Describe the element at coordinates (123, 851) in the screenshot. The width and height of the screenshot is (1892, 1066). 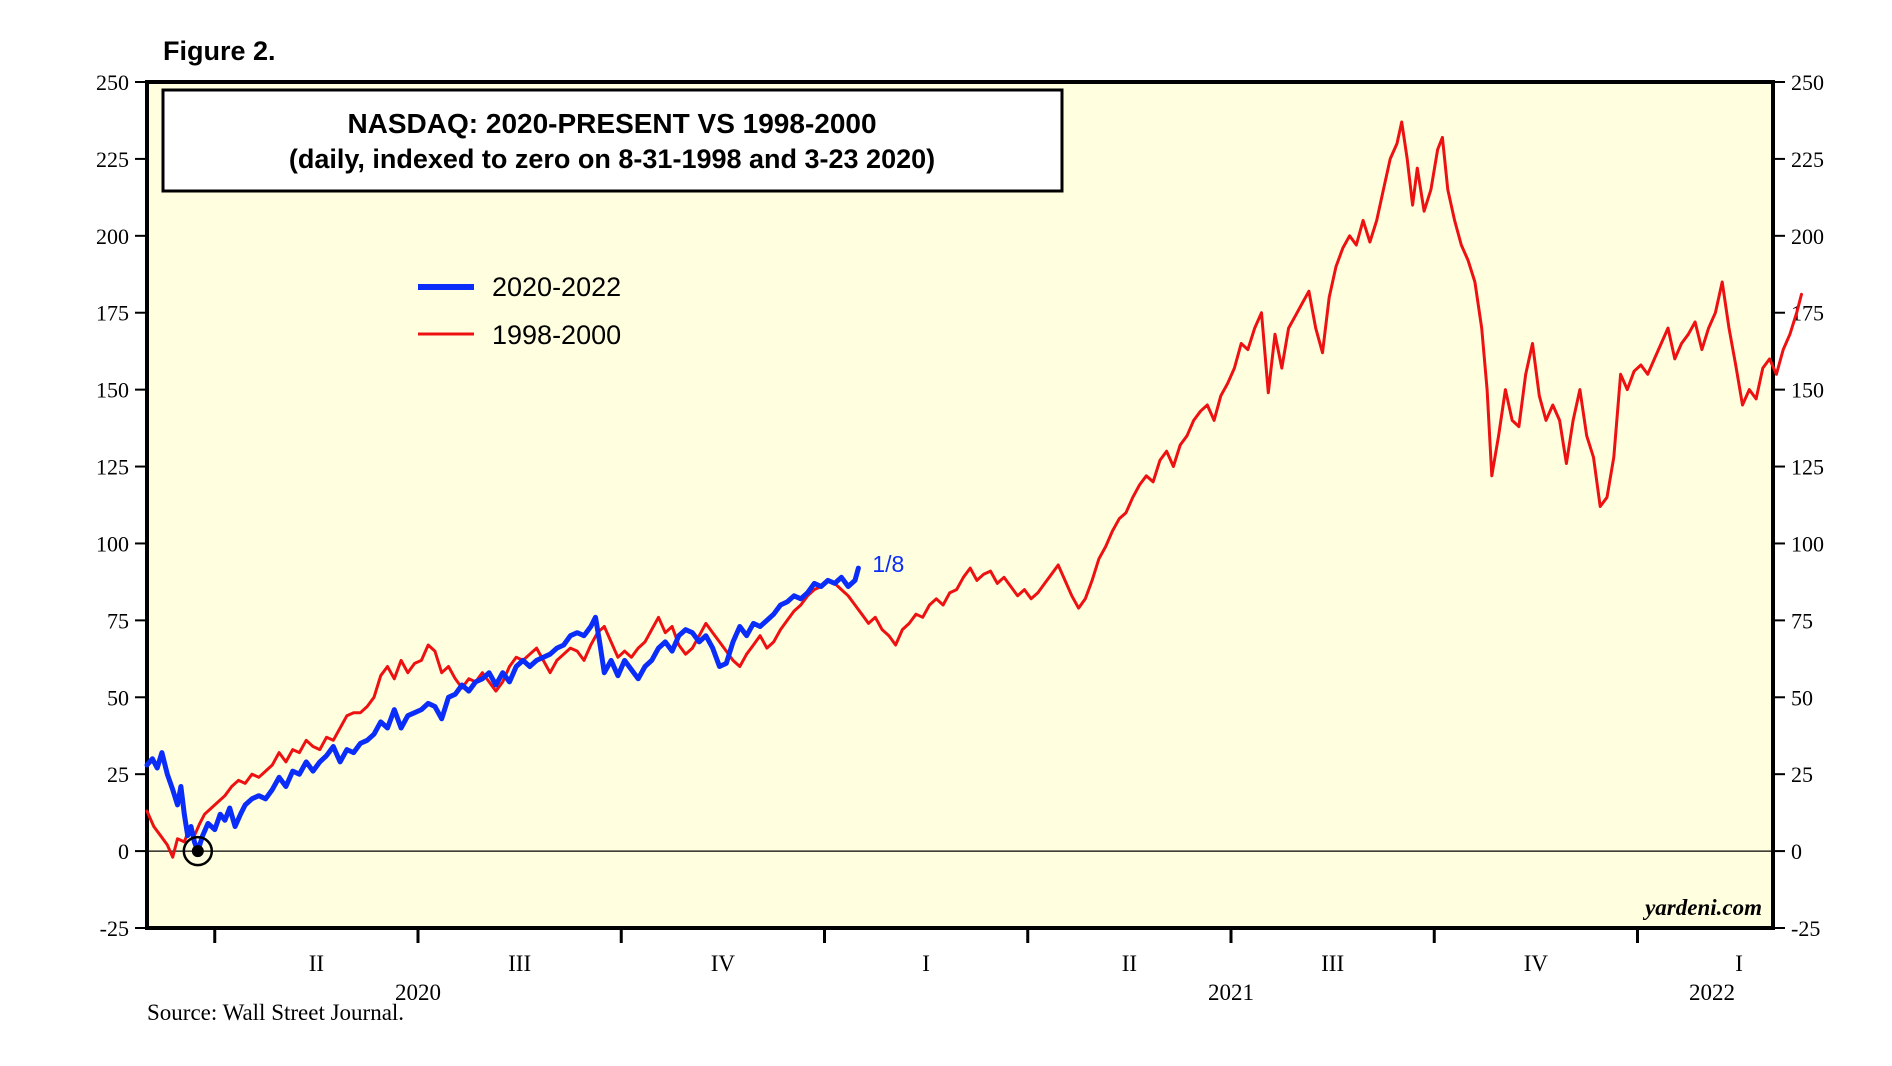
I see `y-tick-label-left: 0` at that location.